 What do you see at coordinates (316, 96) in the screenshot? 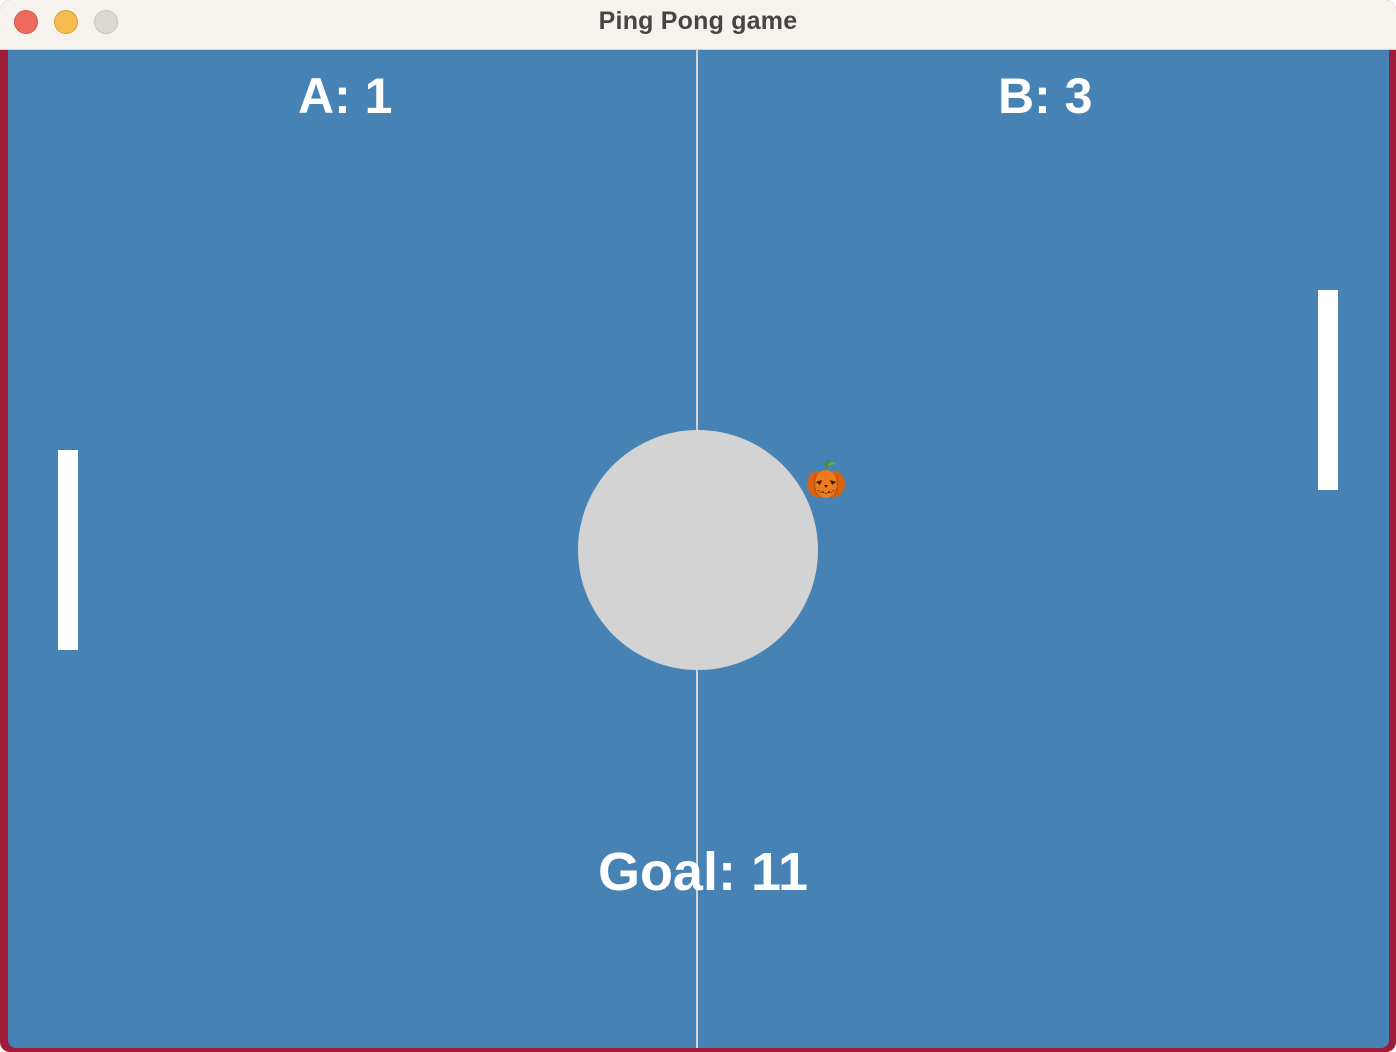
I see `player-a-label: A` at bounding box center [316, 96].